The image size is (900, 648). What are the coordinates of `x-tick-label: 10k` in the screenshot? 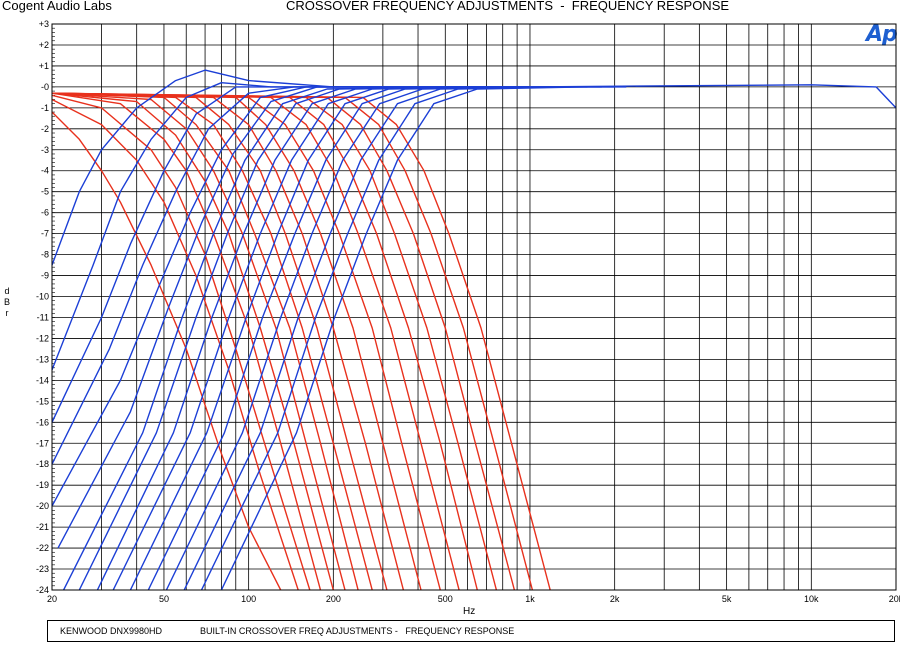 It's located at (811, 599).